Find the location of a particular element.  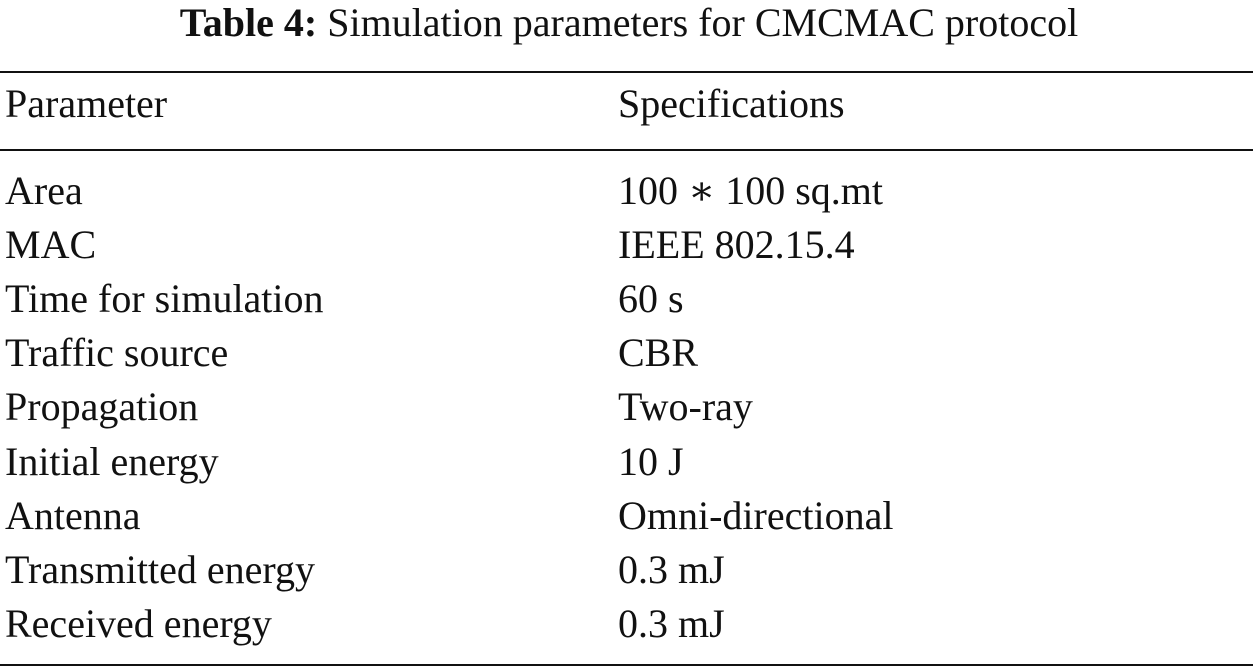

header-specifications: Specifications is located at coordinates (731, 103).